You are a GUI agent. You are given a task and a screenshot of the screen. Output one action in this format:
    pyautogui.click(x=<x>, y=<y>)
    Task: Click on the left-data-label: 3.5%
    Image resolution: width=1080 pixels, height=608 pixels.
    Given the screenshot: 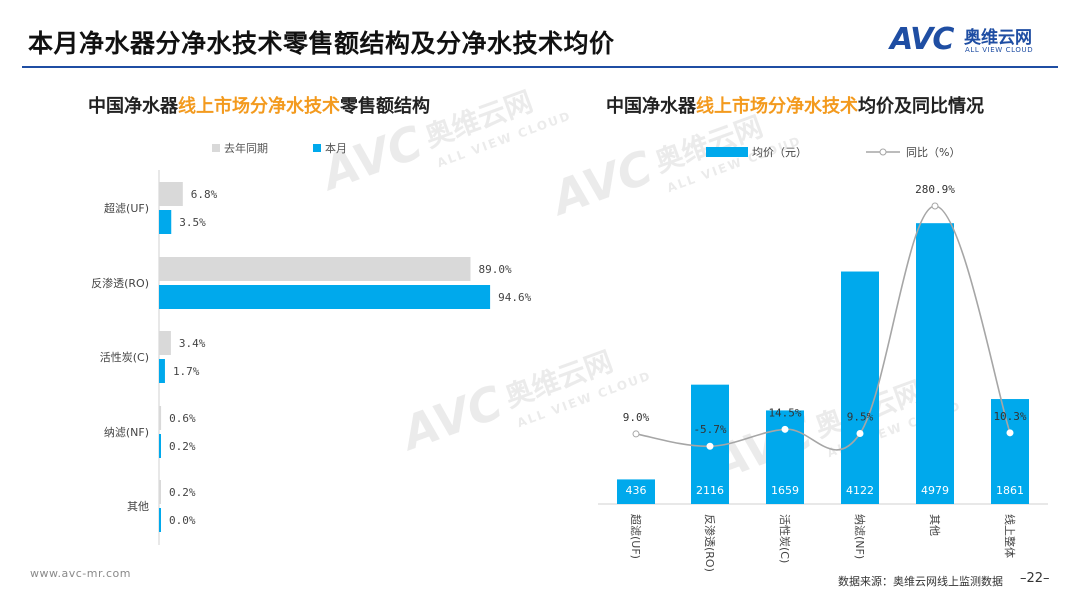 What is the action you would take?
    pyautogui.click(x=192, y=222)
    